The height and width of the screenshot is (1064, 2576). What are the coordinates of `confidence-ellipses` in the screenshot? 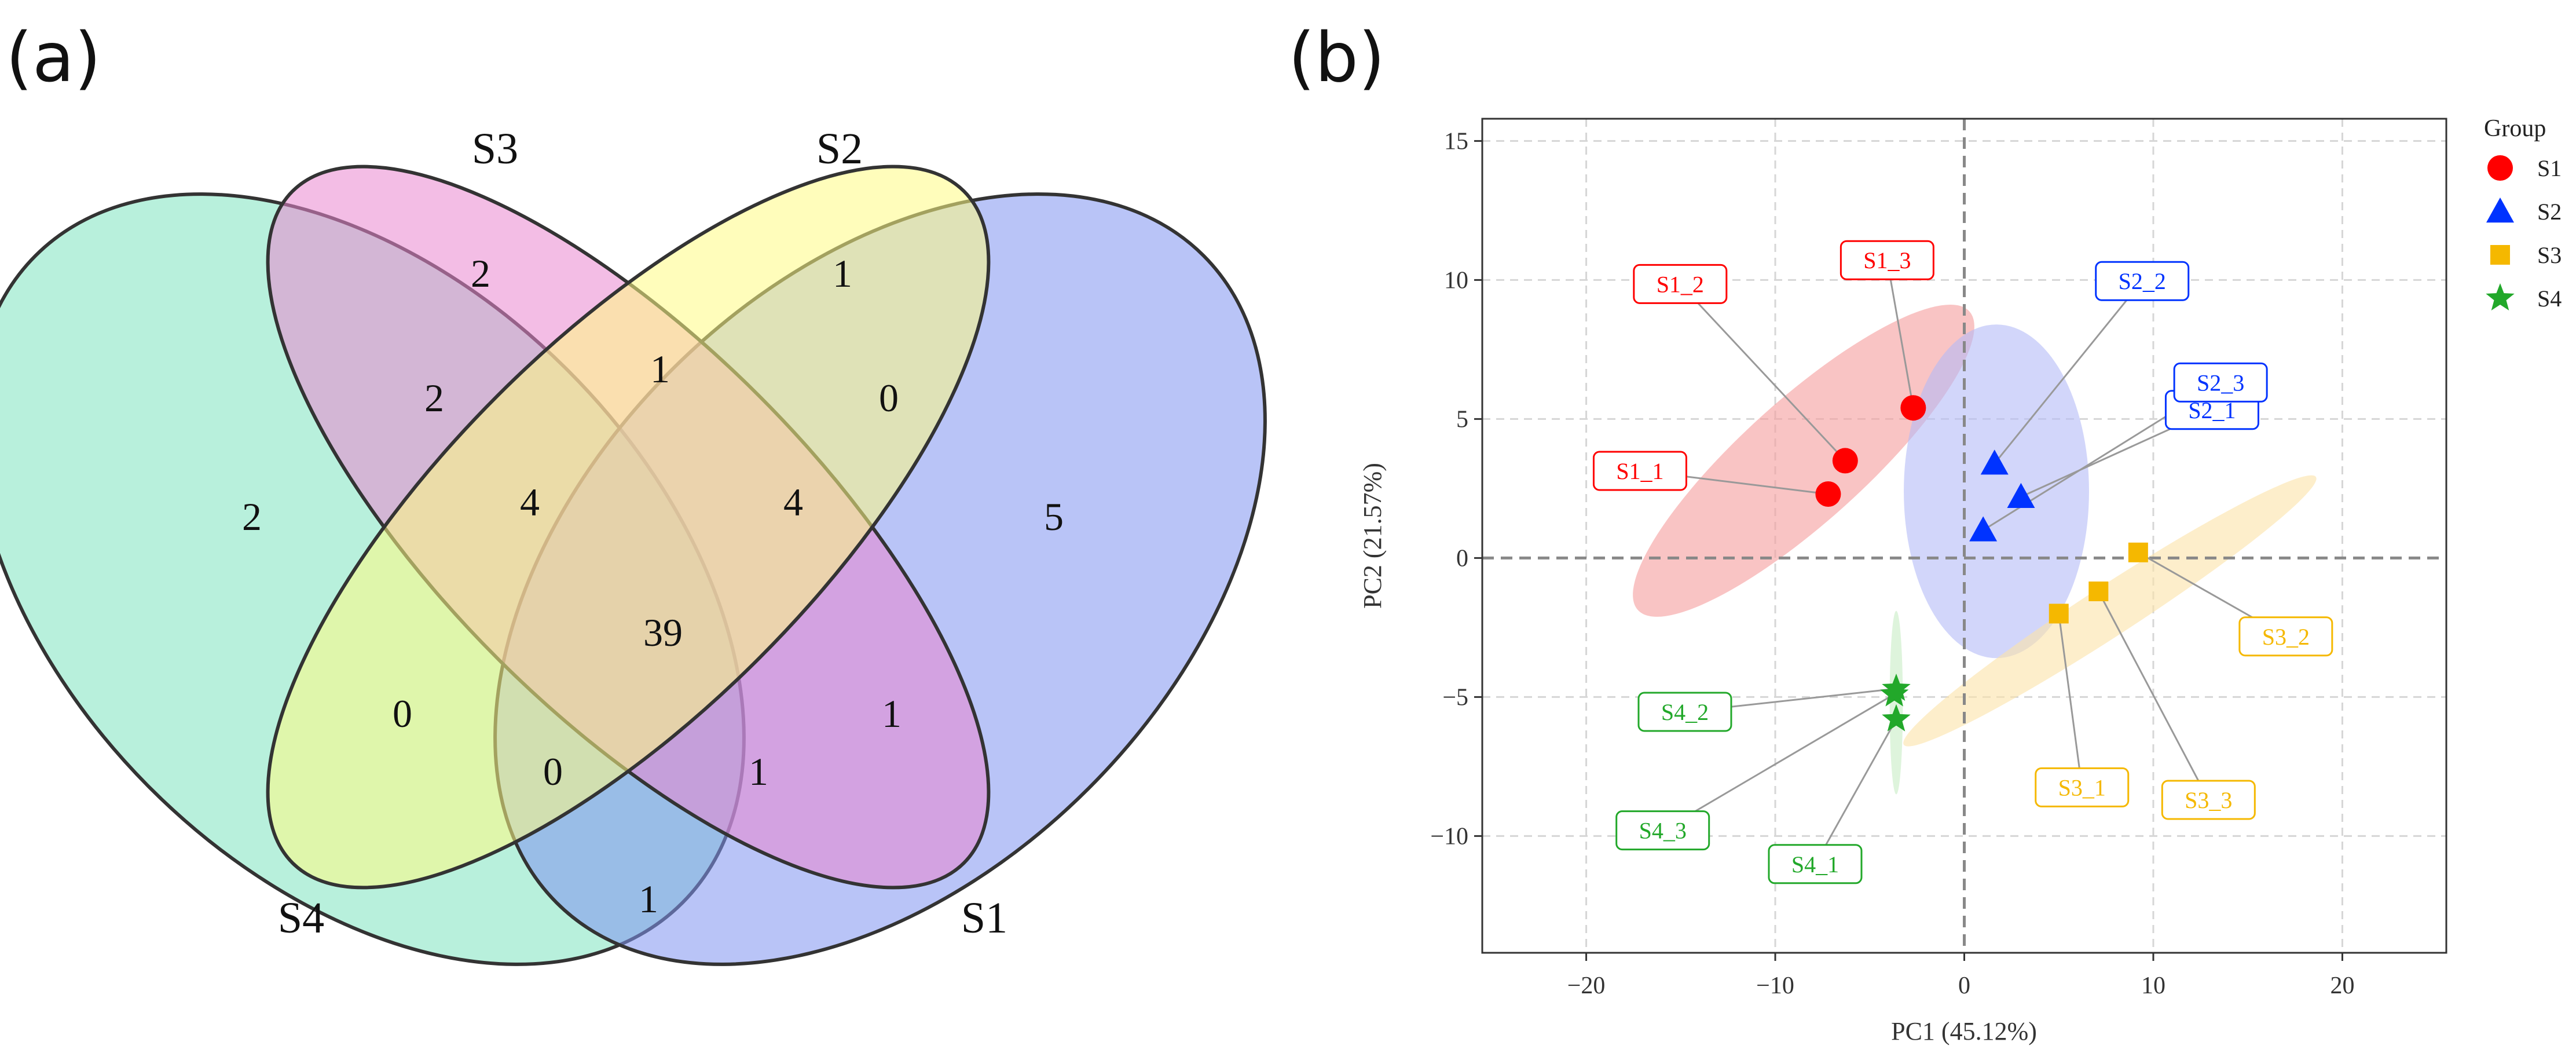 It's located at (1975, 549).